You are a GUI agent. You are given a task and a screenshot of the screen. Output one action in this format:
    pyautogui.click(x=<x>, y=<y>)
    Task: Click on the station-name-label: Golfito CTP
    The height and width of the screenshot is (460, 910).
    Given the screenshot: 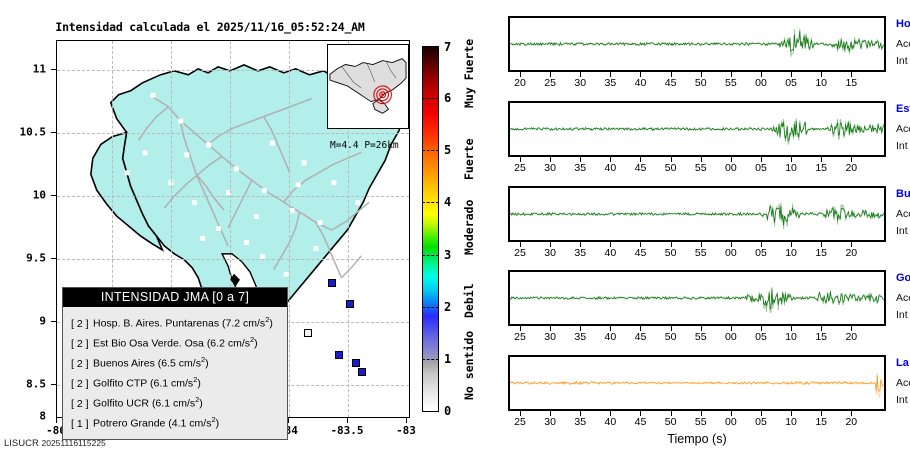 What is the action you would take?
    pyautogui.click(x=903, y=278)
    